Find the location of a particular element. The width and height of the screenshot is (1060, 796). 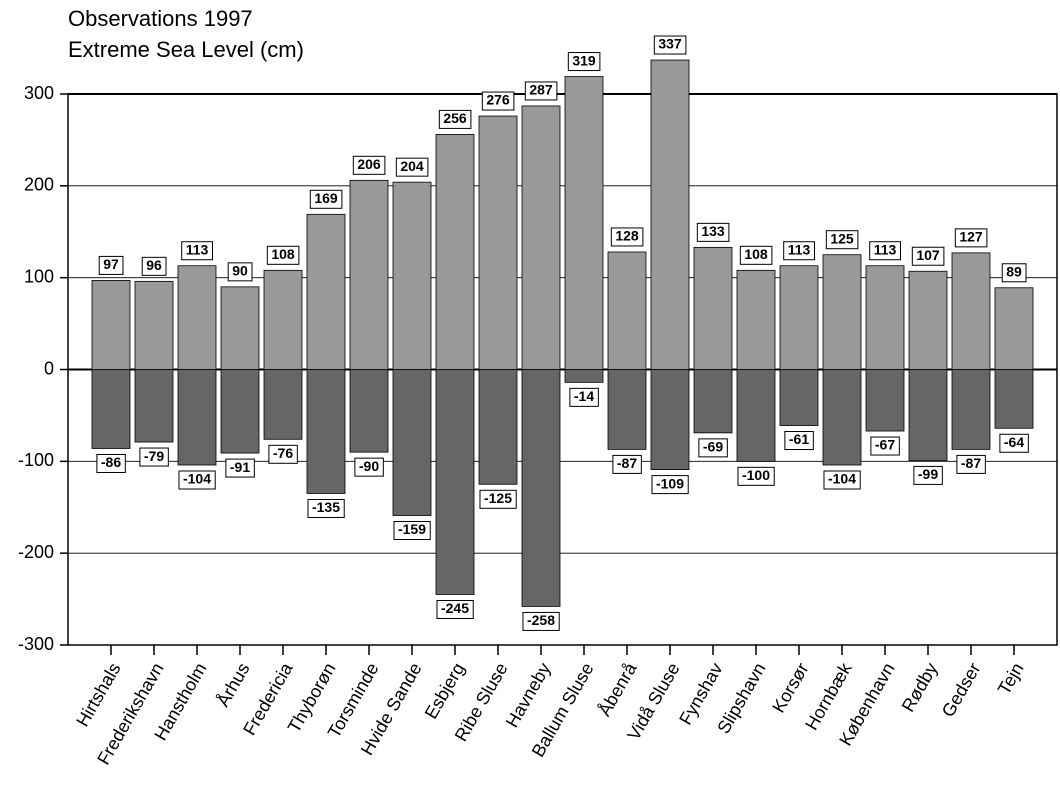

value-label: 287 is located at coordinates (541, 90).